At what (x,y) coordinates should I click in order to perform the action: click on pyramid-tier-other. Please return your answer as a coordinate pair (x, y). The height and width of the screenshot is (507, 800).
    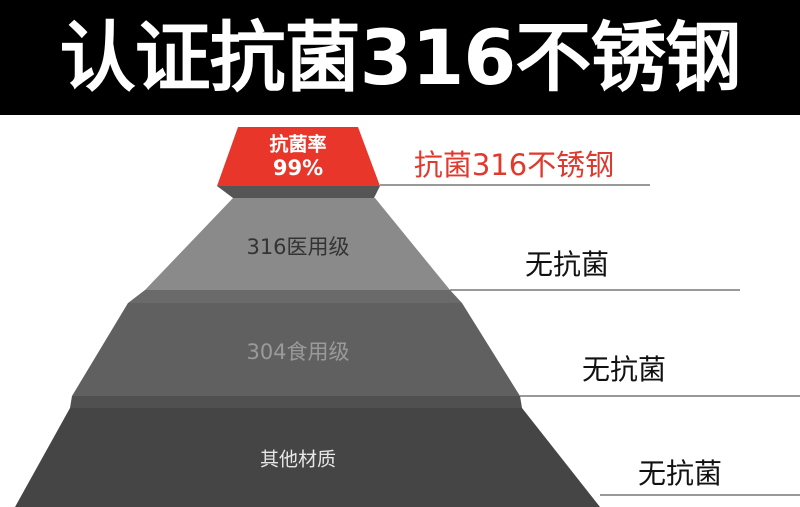
    Looking at the image, I should click on (307, 457).